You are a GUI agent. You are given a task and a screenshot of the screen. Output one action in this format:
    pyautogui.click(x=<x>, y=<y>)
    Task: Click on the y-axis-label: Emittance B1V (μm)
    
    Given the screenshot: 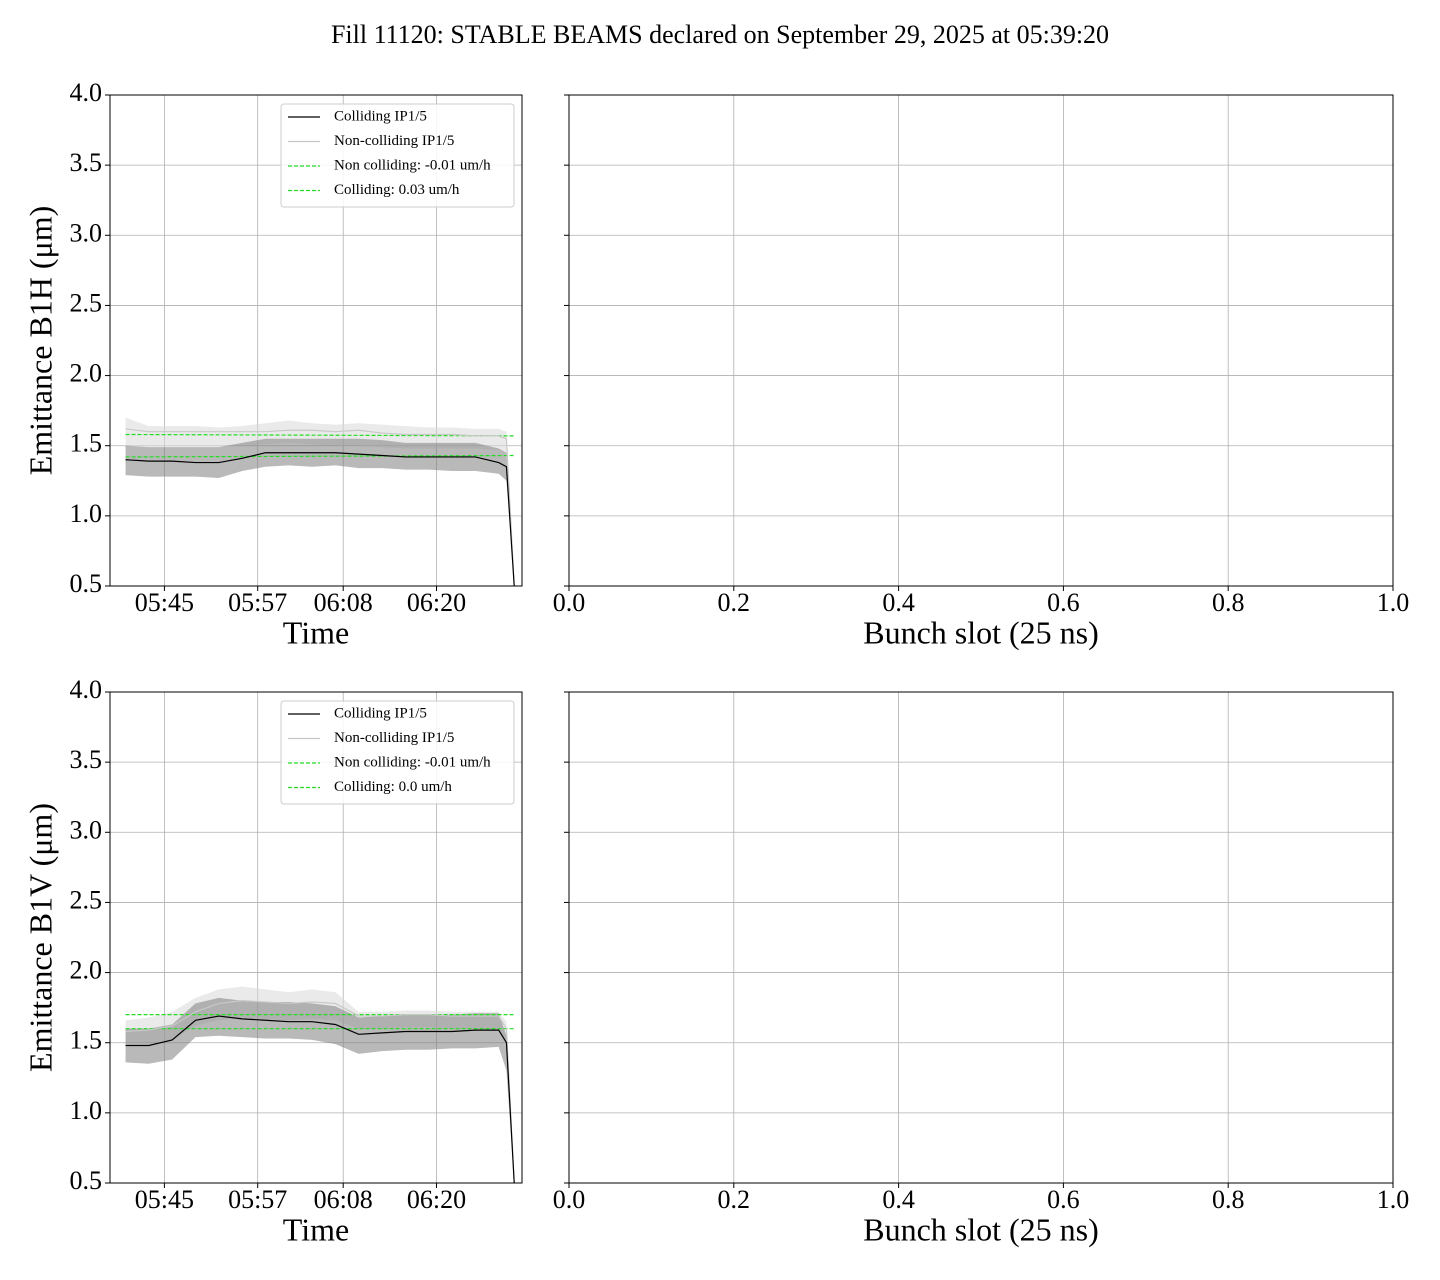 What is the action you would take?
    pyautogui.click(x=40, y=937)
    